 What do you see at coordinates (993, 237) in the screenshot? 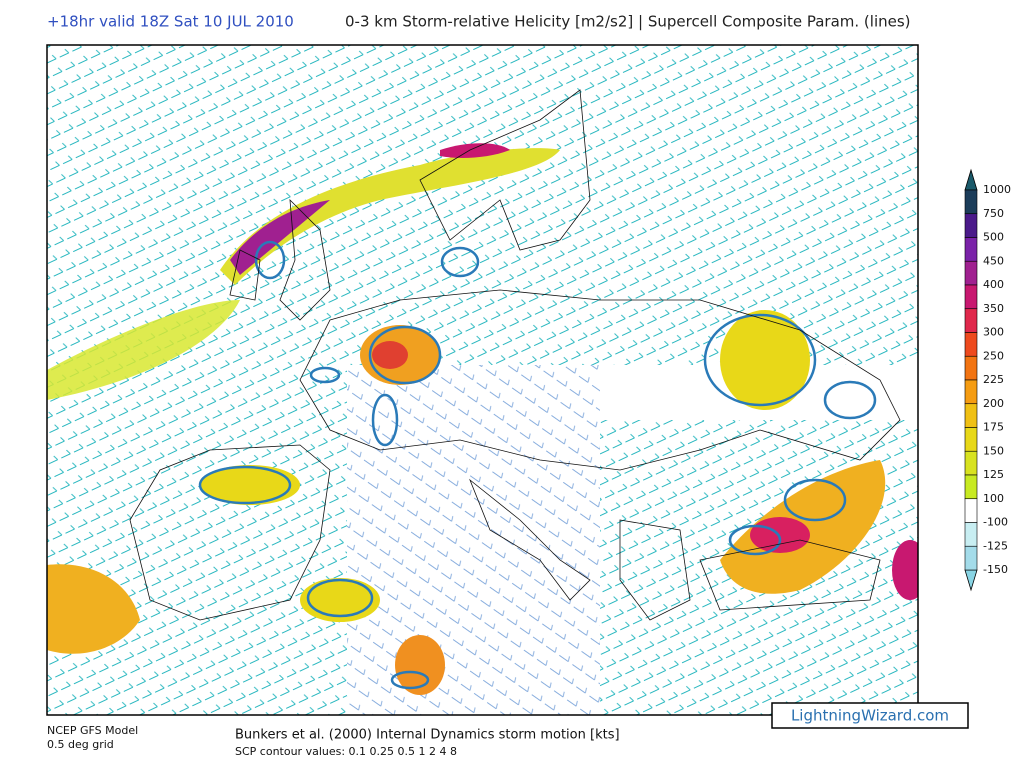
I see `colorbar-label: 500` at bounding box center [993, 237].